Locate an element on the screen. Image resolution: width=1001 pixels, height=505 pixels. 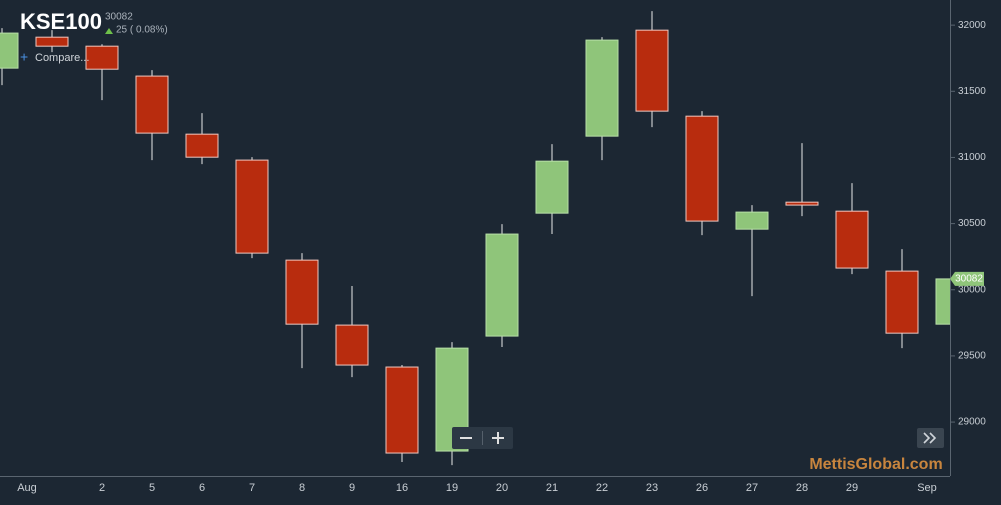
x-tick-label: 22 is located at coordinates (602, 488).